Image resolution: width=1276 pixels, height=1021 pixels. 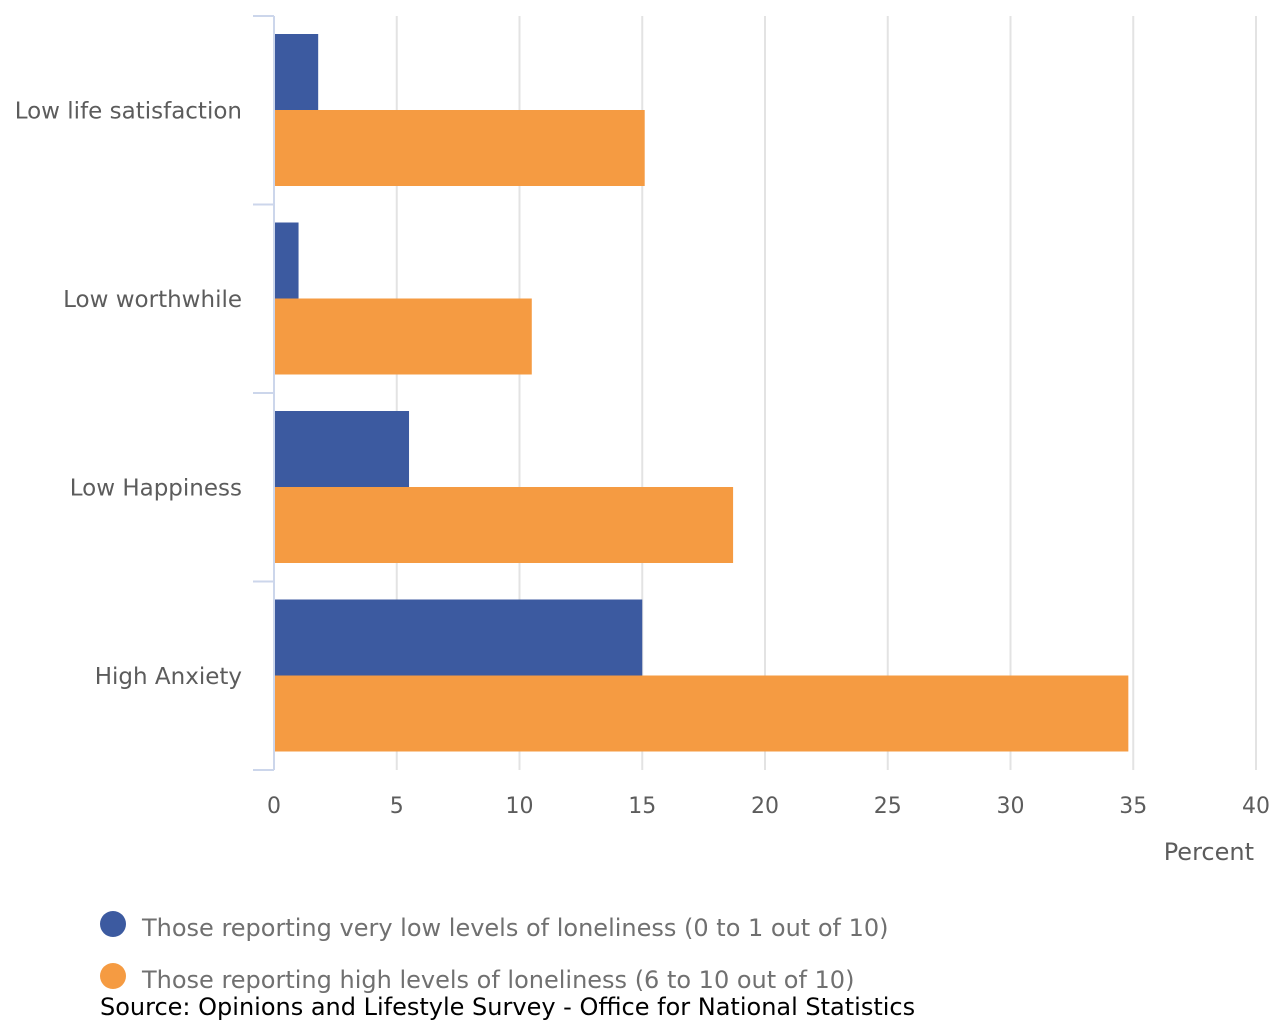 What do you see at coordinates (520, 806) in the screenshot?
I see `x-tick-label: 10` at bounding box center [520, 806].